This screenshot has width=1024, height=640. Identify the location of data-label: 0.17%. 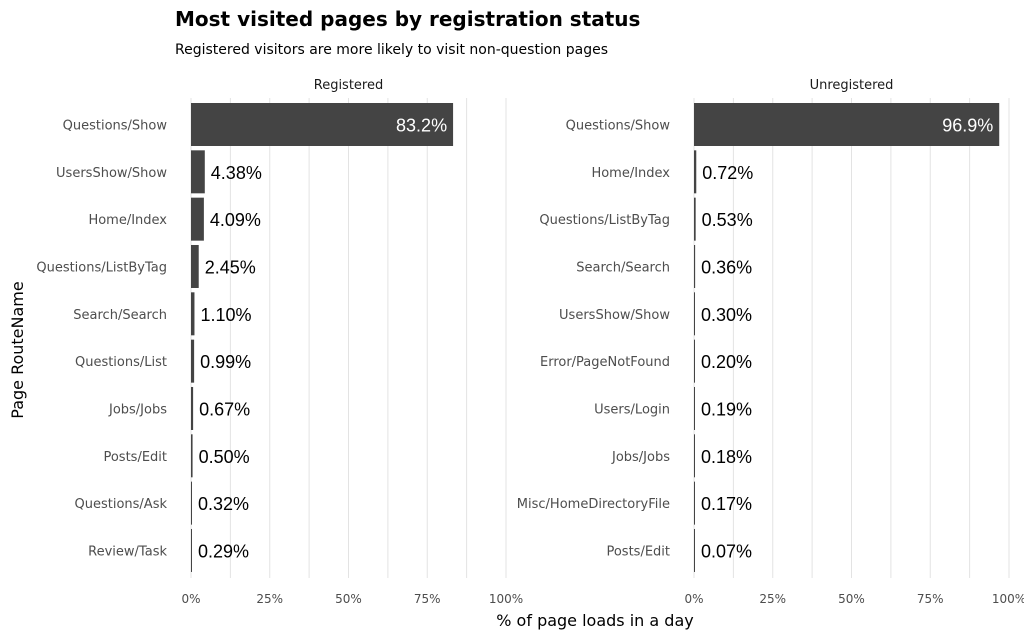
(726, 504).